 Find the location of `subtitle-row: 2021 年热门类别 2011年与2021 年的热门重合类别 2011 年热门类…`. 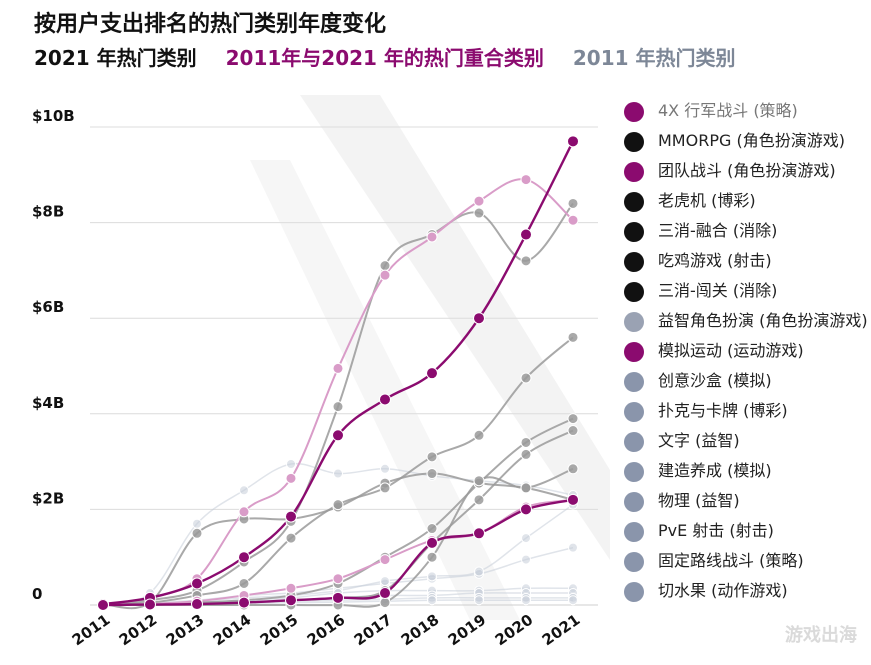

subtitle-row: 2021 年热门类别 2011年与2021 年的热门重合类别 2011 年热门类… is located at coordinates (396, 56).